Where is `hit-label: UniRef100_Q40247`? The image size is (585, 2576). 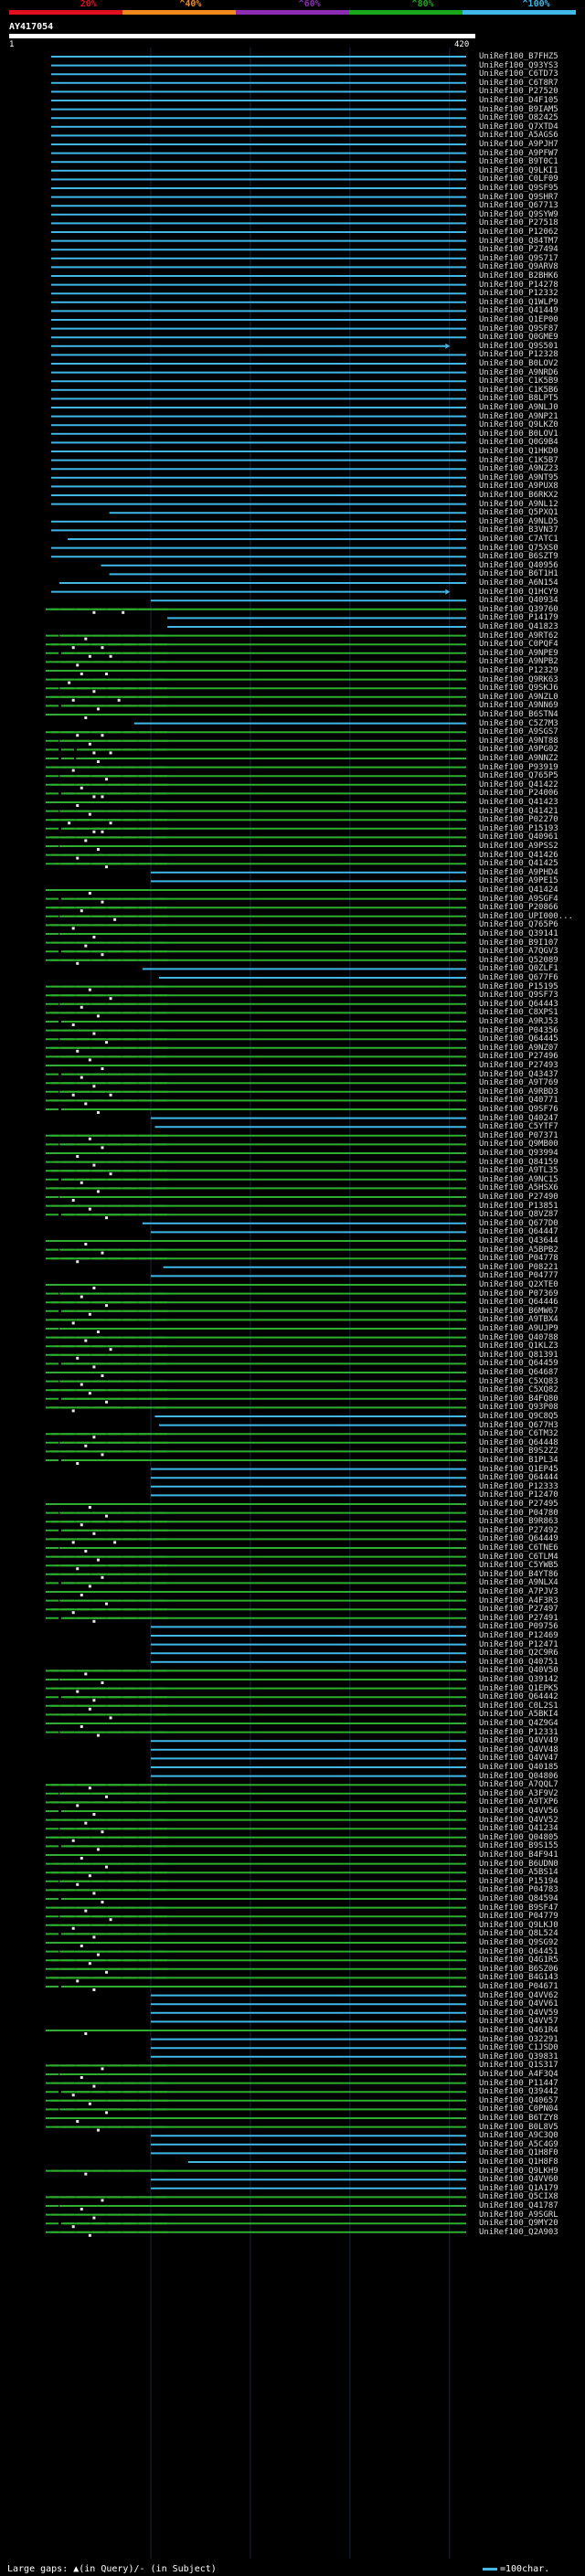
hit-label: UniRef100_Q40247 is located at coordinates (518, 1118).